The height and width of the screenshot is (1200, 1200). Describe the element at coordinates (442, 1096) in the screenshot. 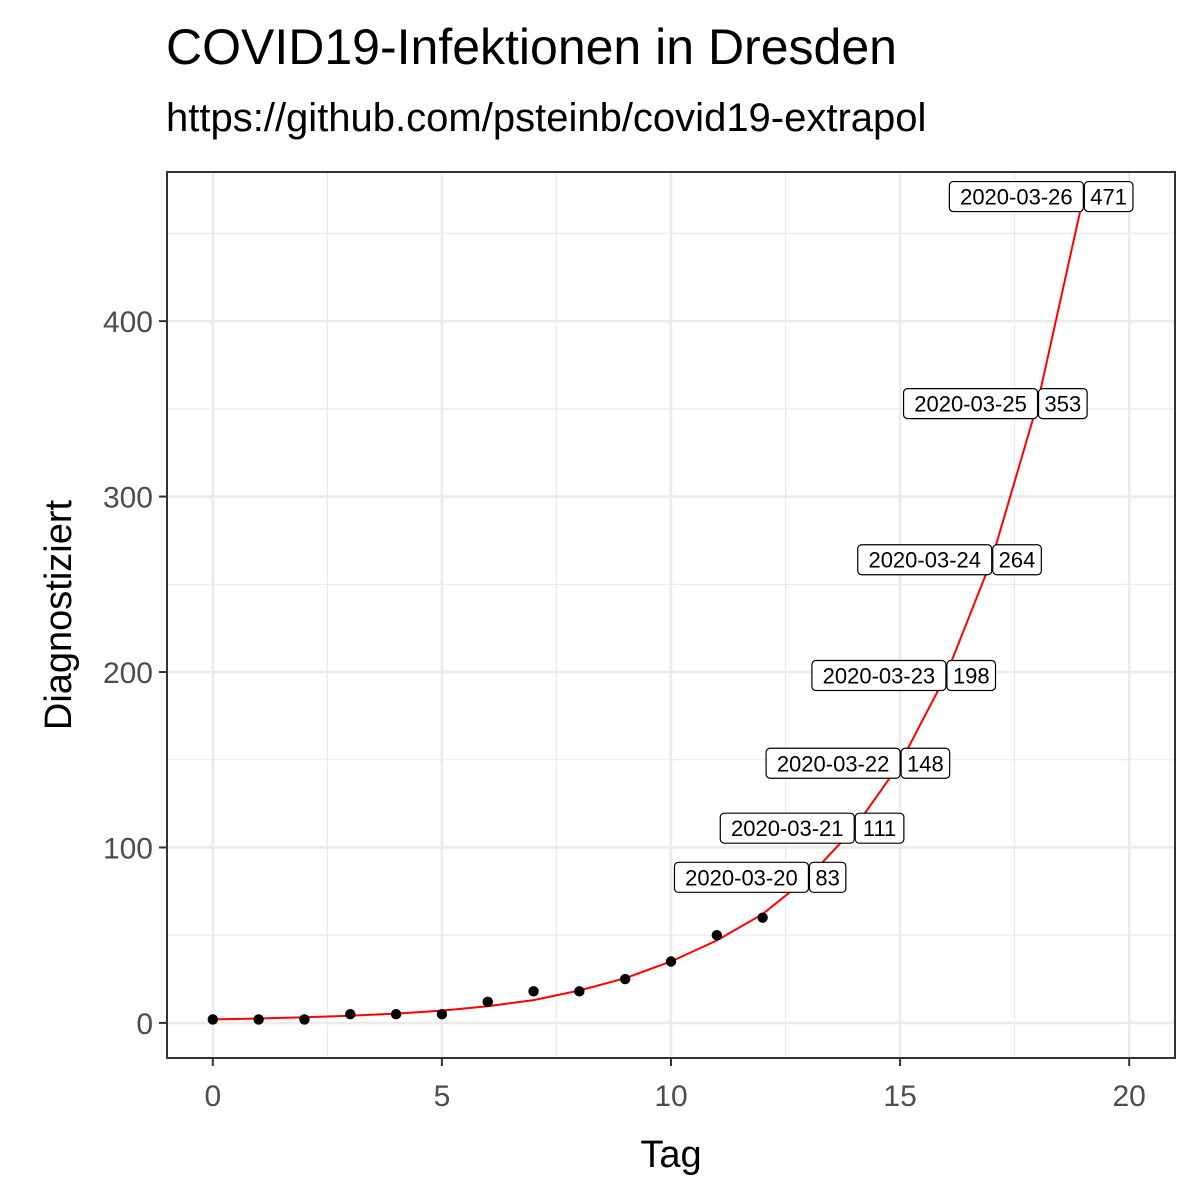

I see `x-tick-label: 5` at that location.